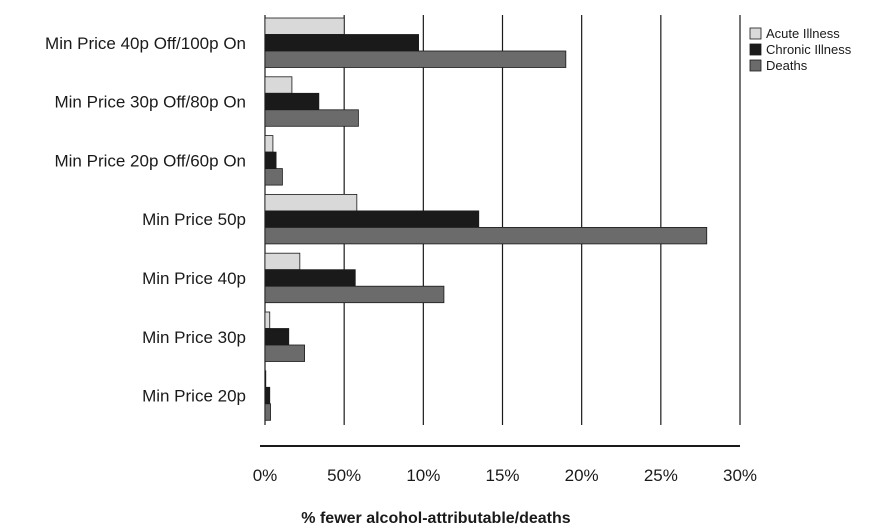 This screenshot has height=532, width=872. Describe the element at coordinates (423, 475) in the screenshot. I see `x-tick-label: 10%` at that location.